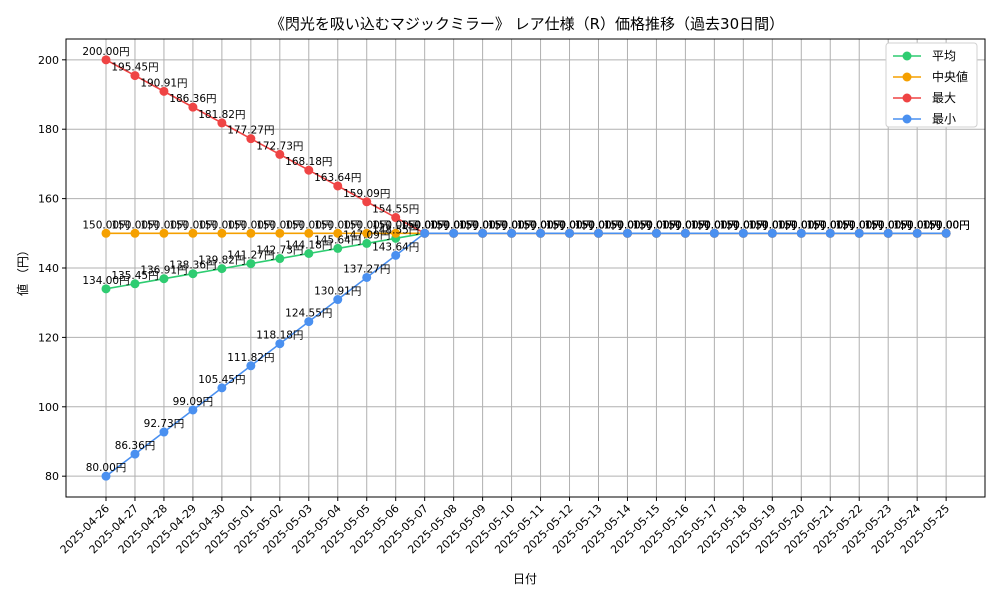 The image size is (1000, 600). I want to click on data-label-min: 118.18円, so click(279, 336).